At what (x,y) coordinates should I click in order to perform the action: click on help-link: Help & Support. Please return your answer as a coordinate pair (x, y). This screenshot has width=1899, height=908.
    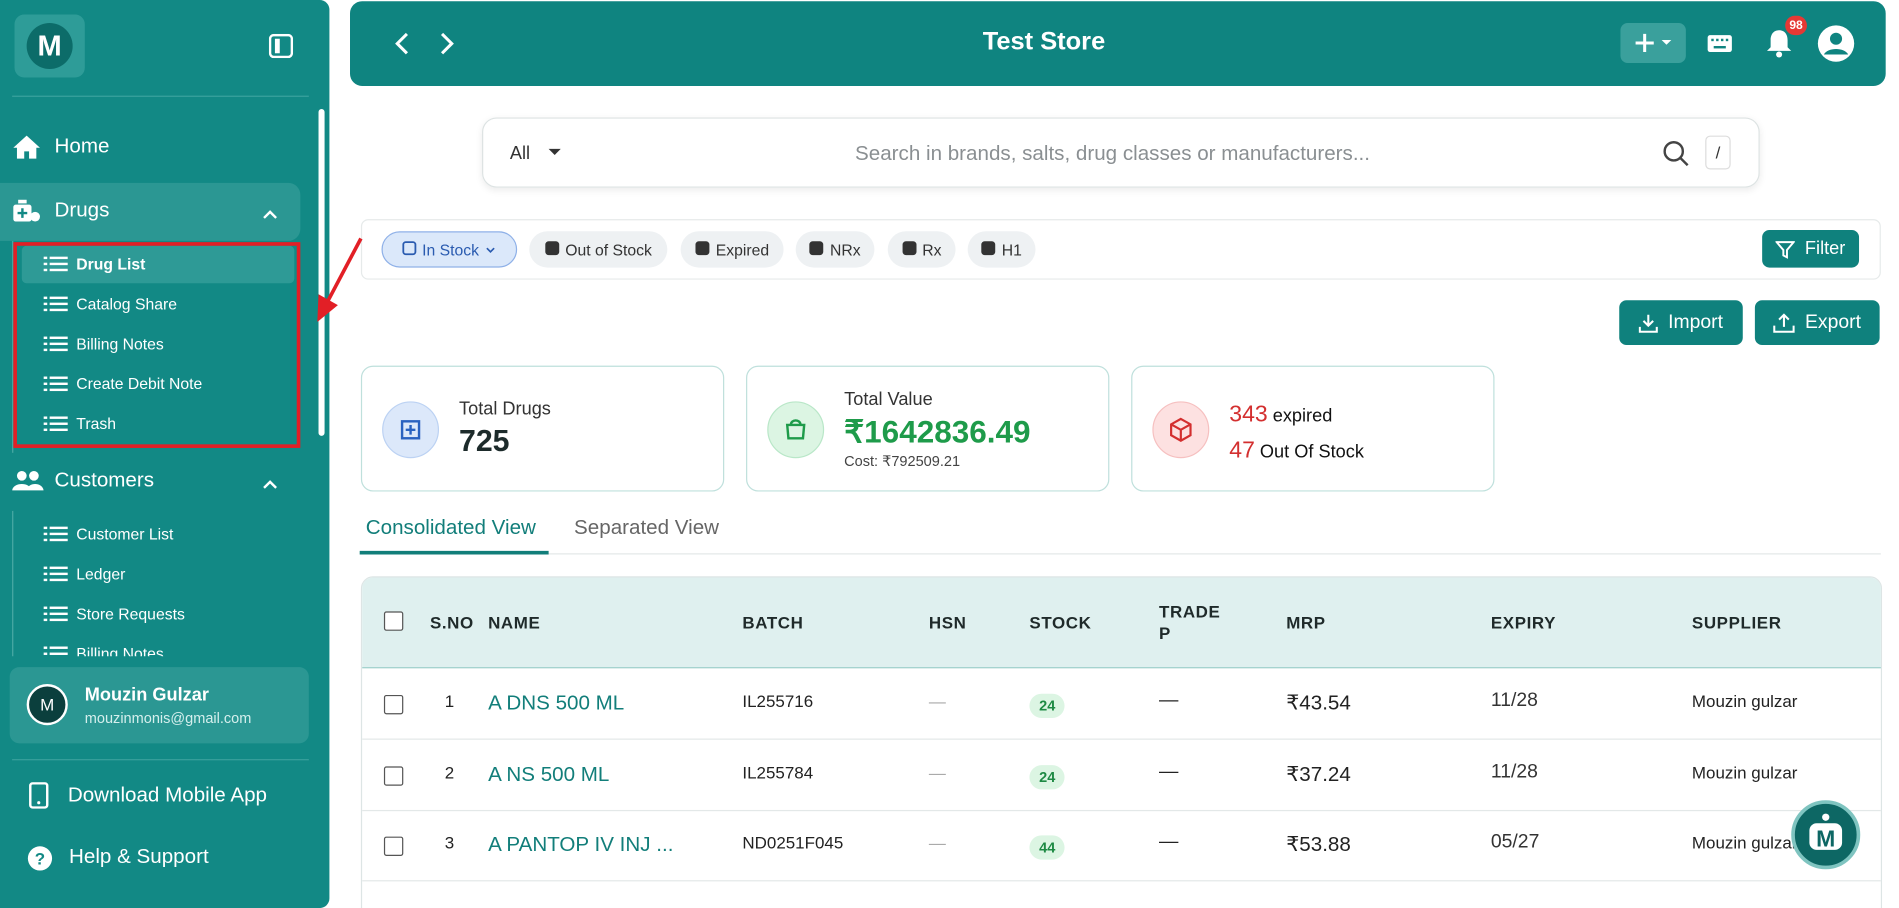
    Looking at the image, I should click on (139, 857).